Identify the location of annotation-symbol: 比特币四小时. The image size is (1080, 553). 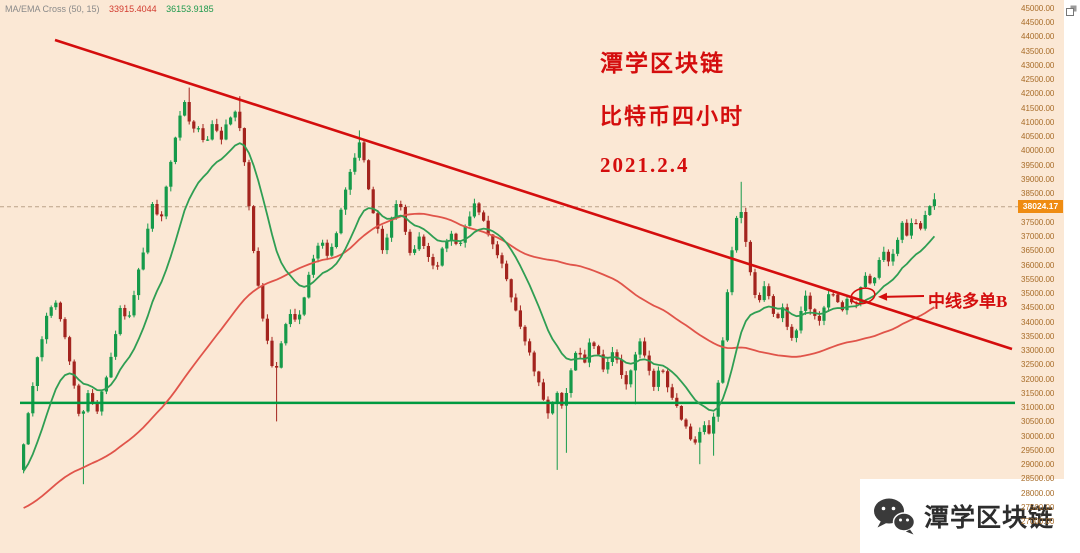
(672, 116).